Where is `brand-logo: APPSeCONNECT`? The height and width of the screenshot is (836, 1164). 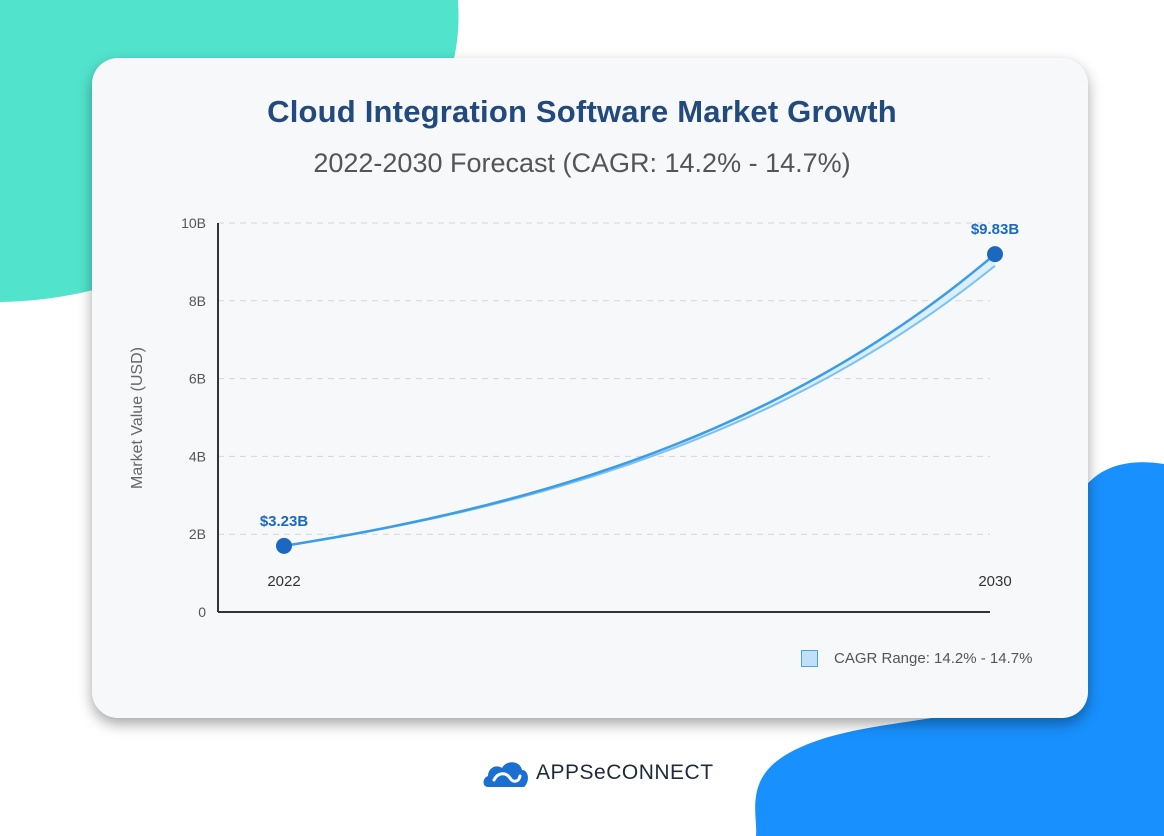 brand-logo: APPSeCONNECT is located at coordinates (598, 773).